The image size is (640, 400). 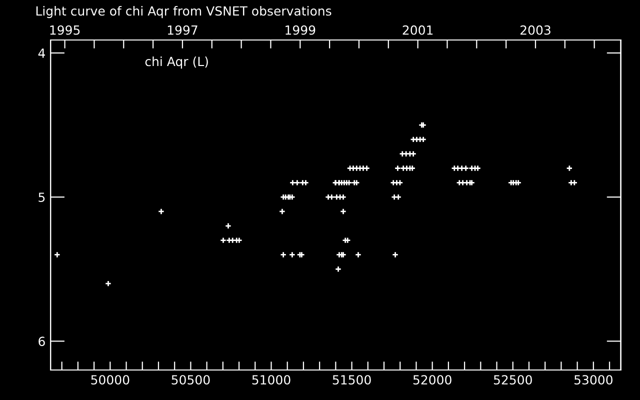 What do you see at coordinates (176, 62) in the screenshot?
I see `annotation: chi Aqr (L)` at bounding box center [176, 62].